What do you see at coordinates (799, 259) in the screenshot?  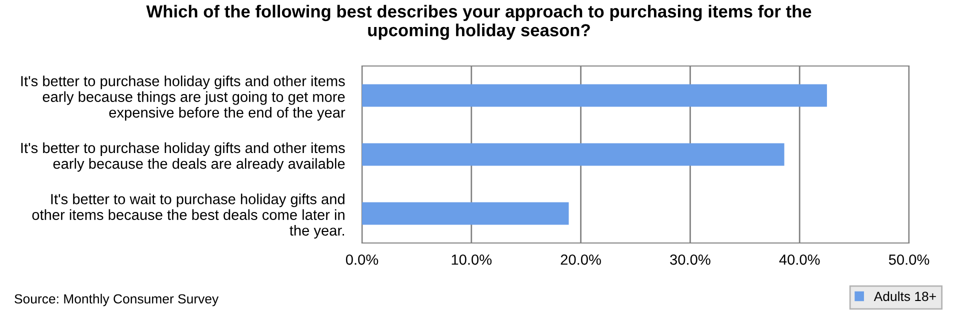 I see `x-tick-label: 40.0%` at bounding box center [799, 259].